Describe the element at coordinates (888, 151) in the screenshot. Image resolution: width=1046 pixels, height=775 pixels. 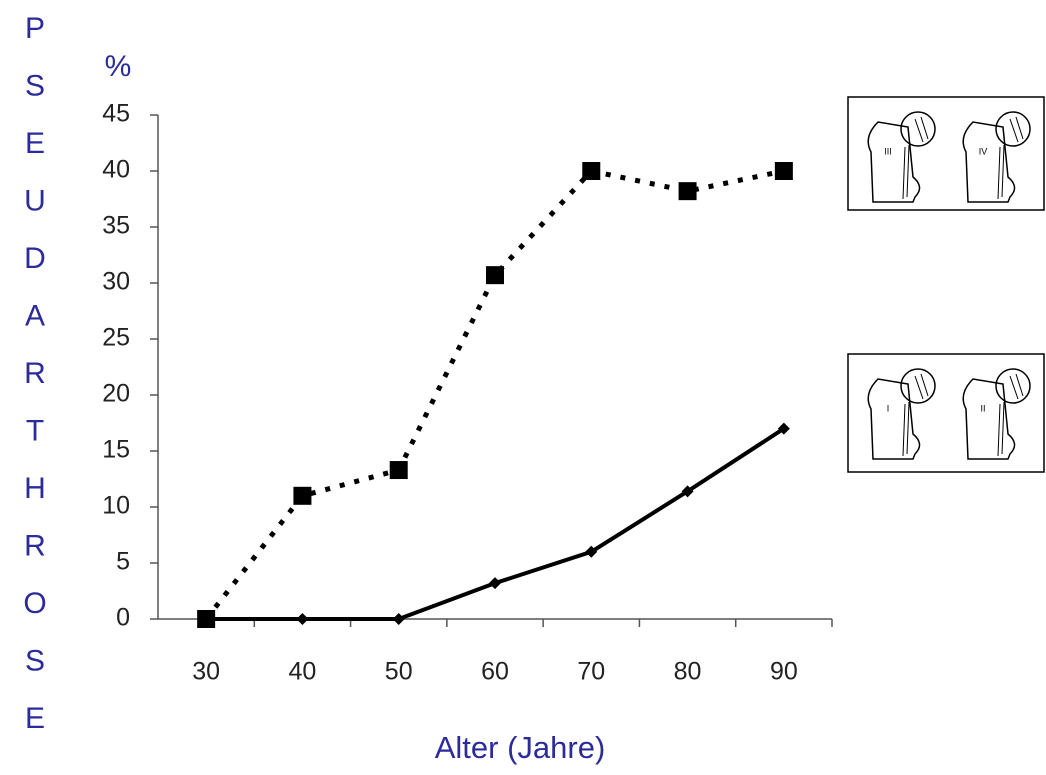
I see `legend-label: III` at that location.